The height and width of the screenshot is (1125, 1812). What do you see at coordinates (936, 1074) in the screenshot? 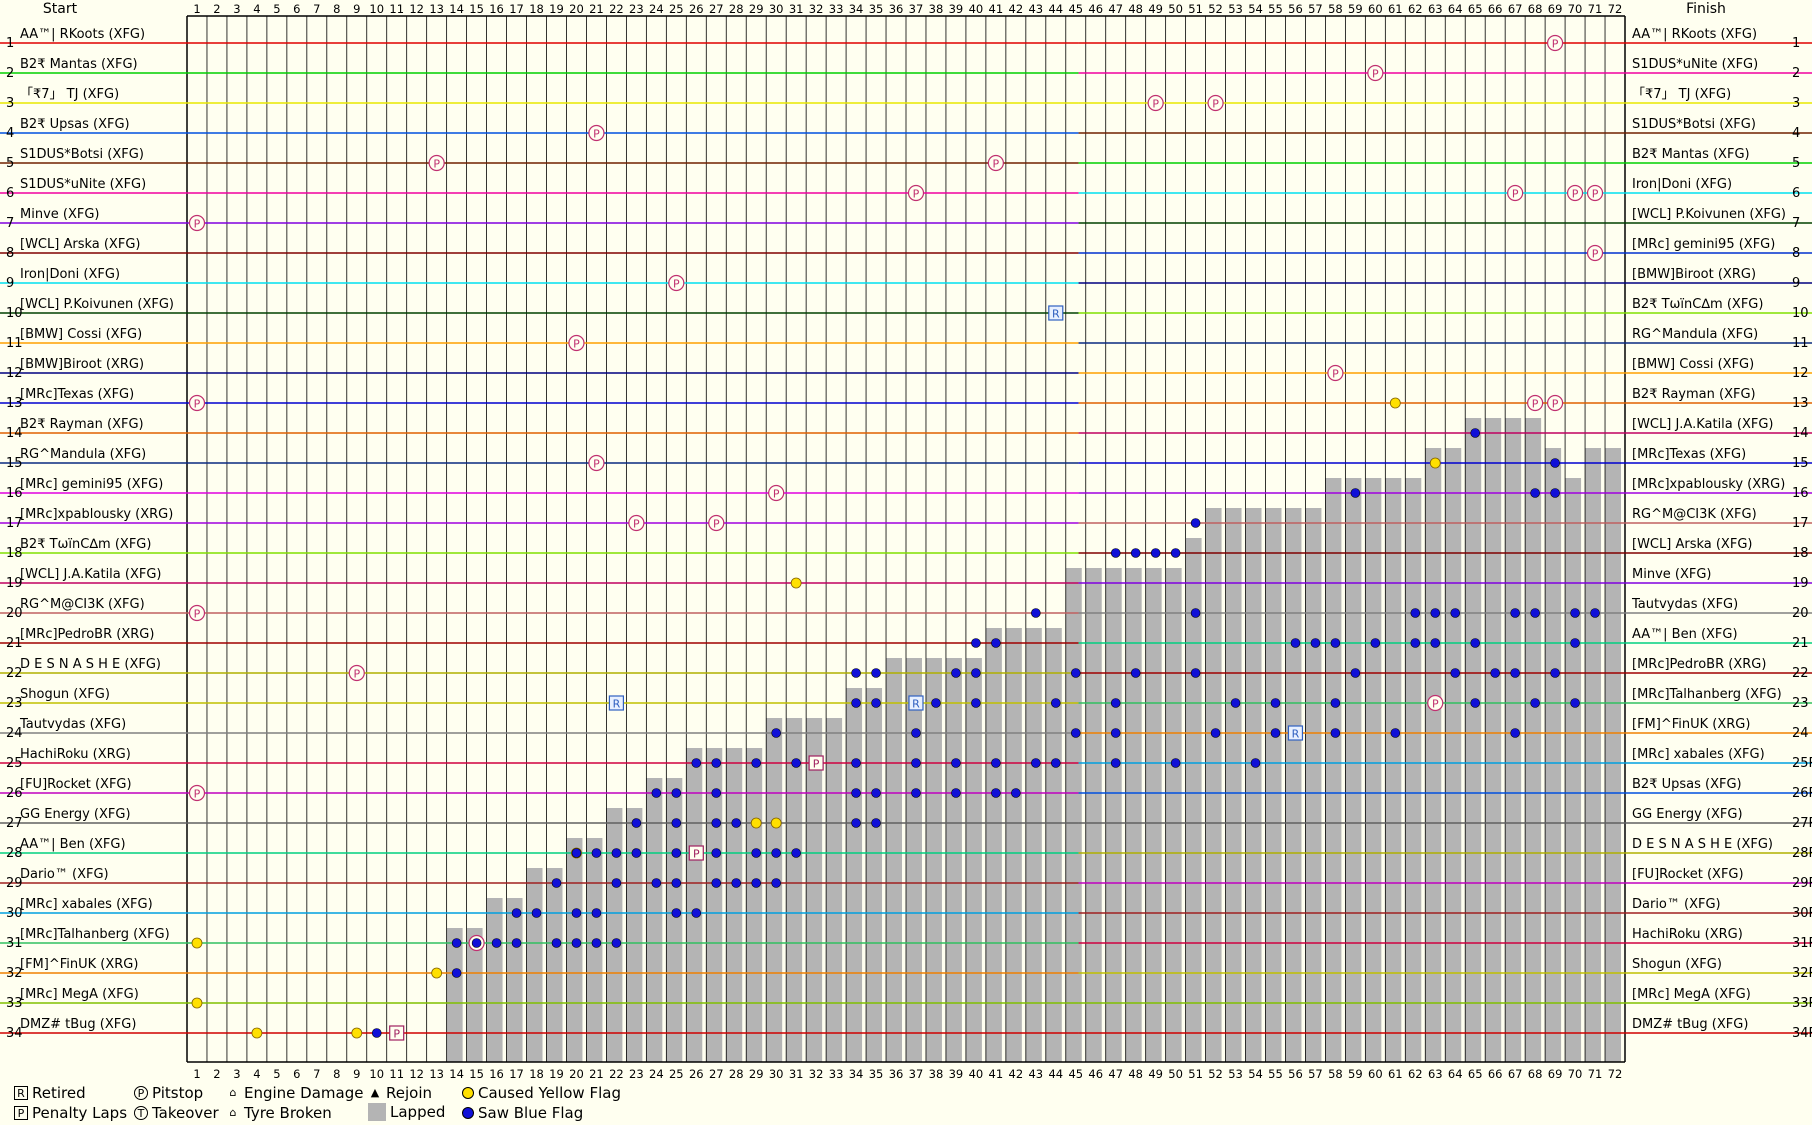
I see `lap-tick-bottom: 38` at bounding box center [936, 1074].